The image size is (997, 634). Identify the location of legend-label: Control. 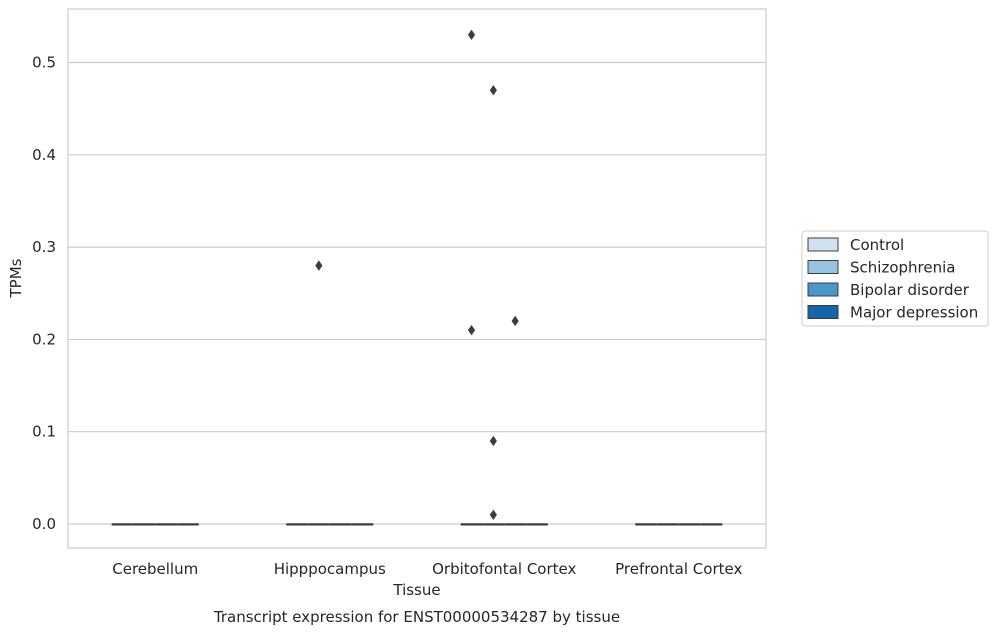
(877, 245).